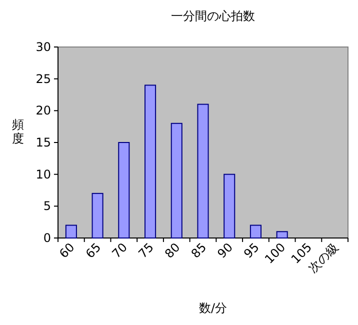  I want to click on x-tick-label: 95, so click(251, 250).